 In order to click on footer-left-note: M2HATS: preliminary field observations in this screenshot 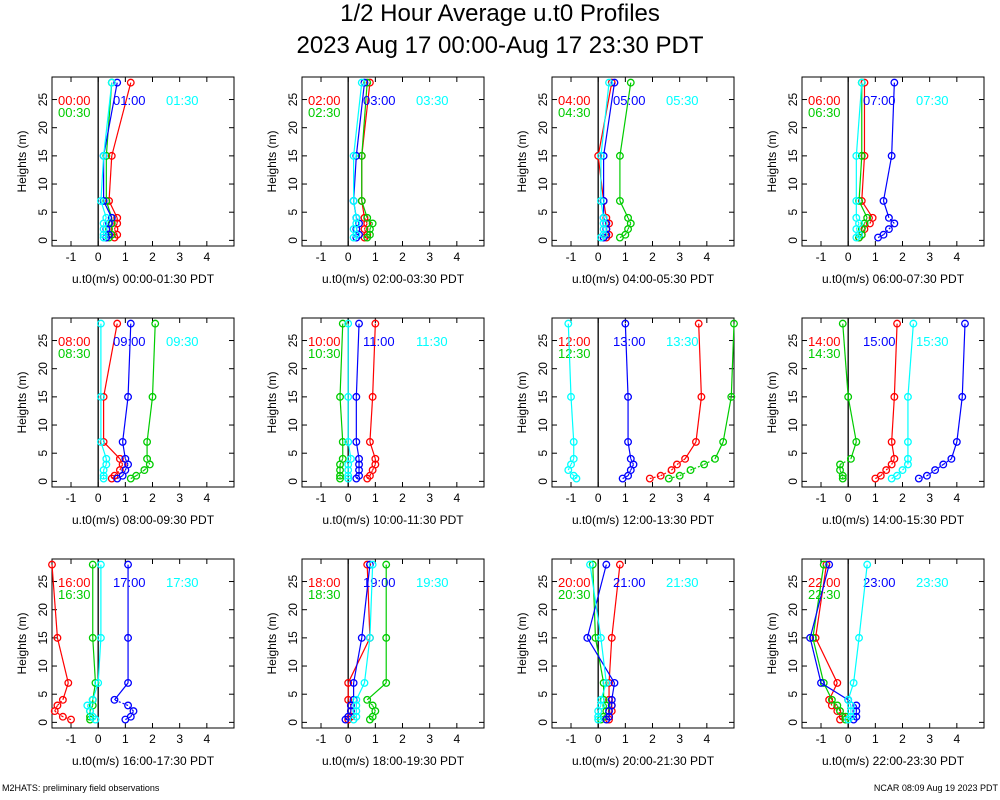, I will do `click(81, 788)`.